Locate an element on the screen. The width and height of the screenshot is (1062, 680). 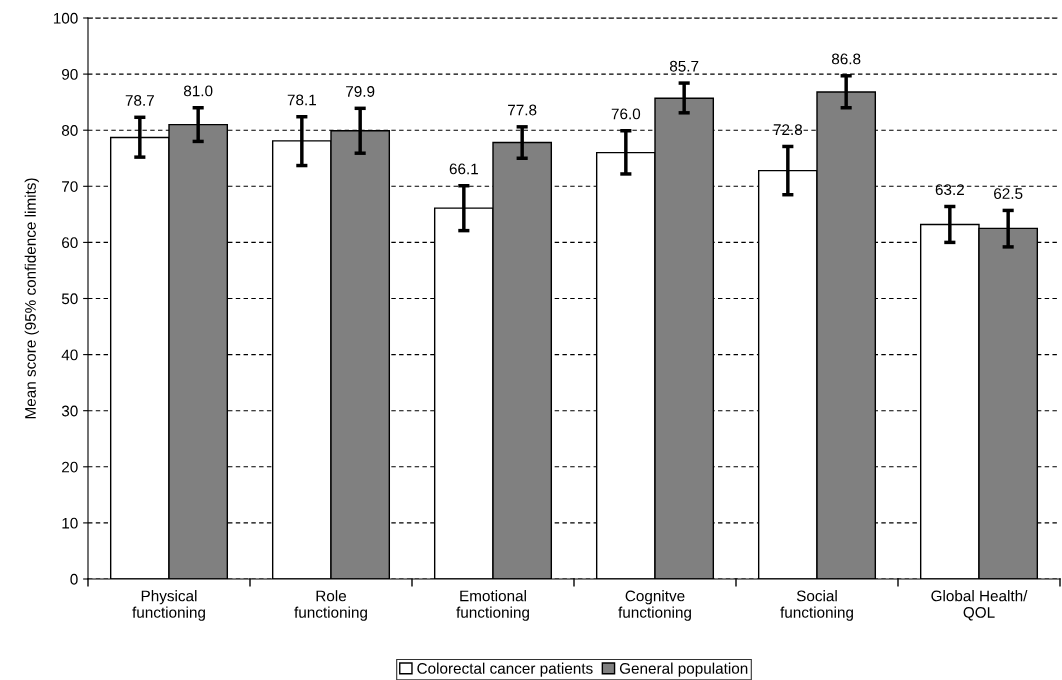
y-tick-label: 70 is located at coordinates (70, 186).